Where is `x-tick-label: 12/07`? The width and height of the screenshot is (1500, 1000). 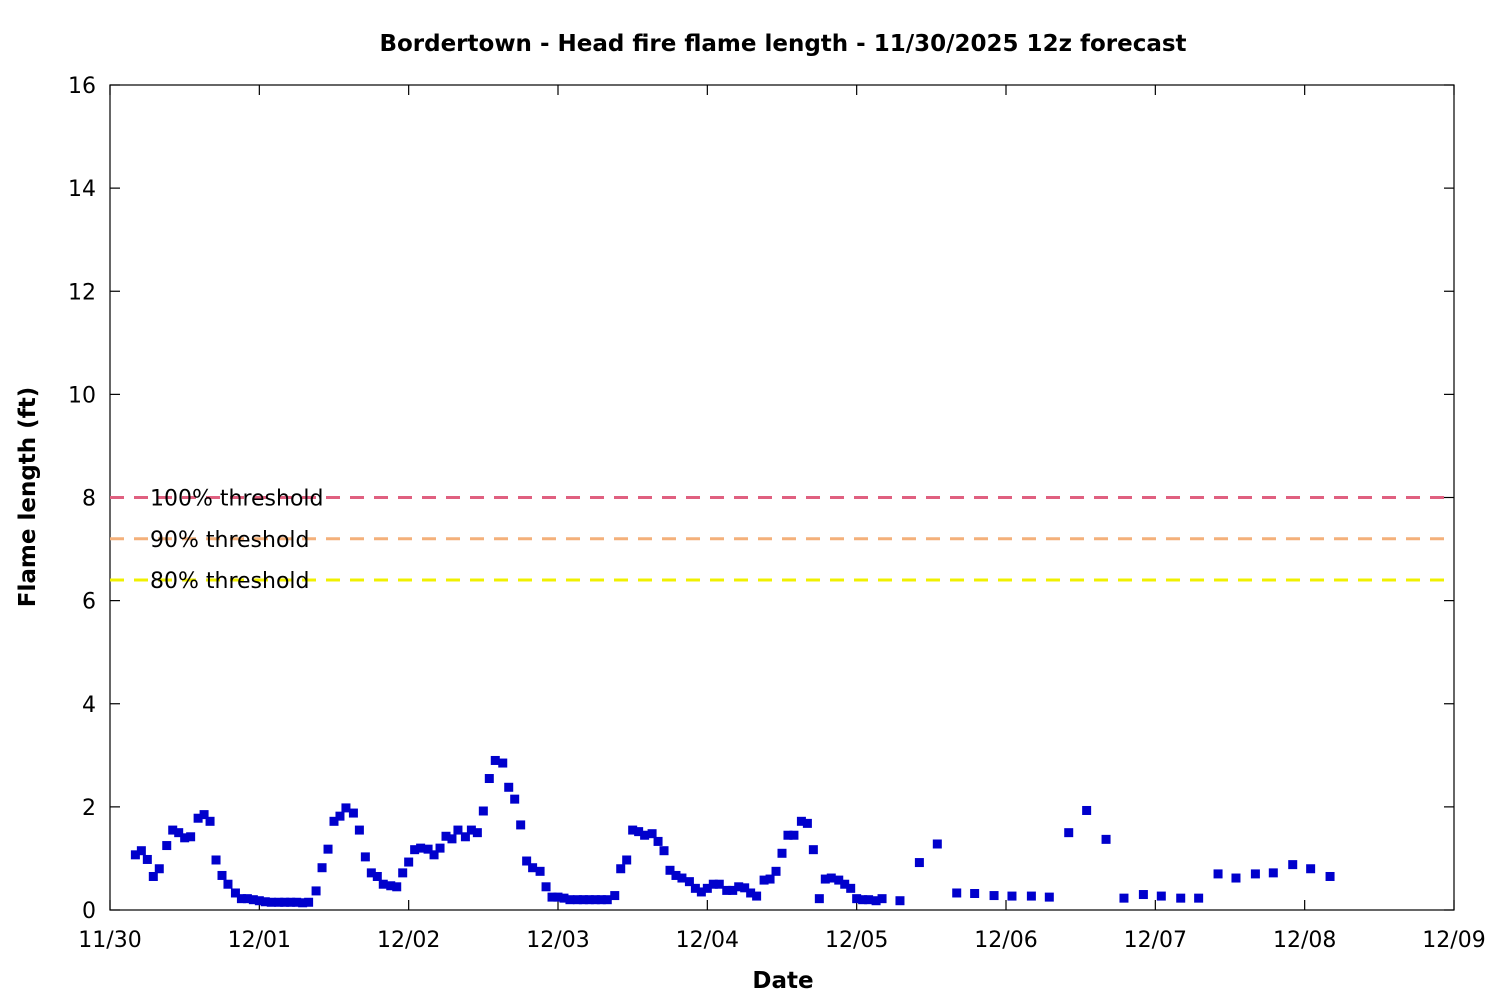 x-tick-label: 12/07 is located at coordinates (1155, 940).